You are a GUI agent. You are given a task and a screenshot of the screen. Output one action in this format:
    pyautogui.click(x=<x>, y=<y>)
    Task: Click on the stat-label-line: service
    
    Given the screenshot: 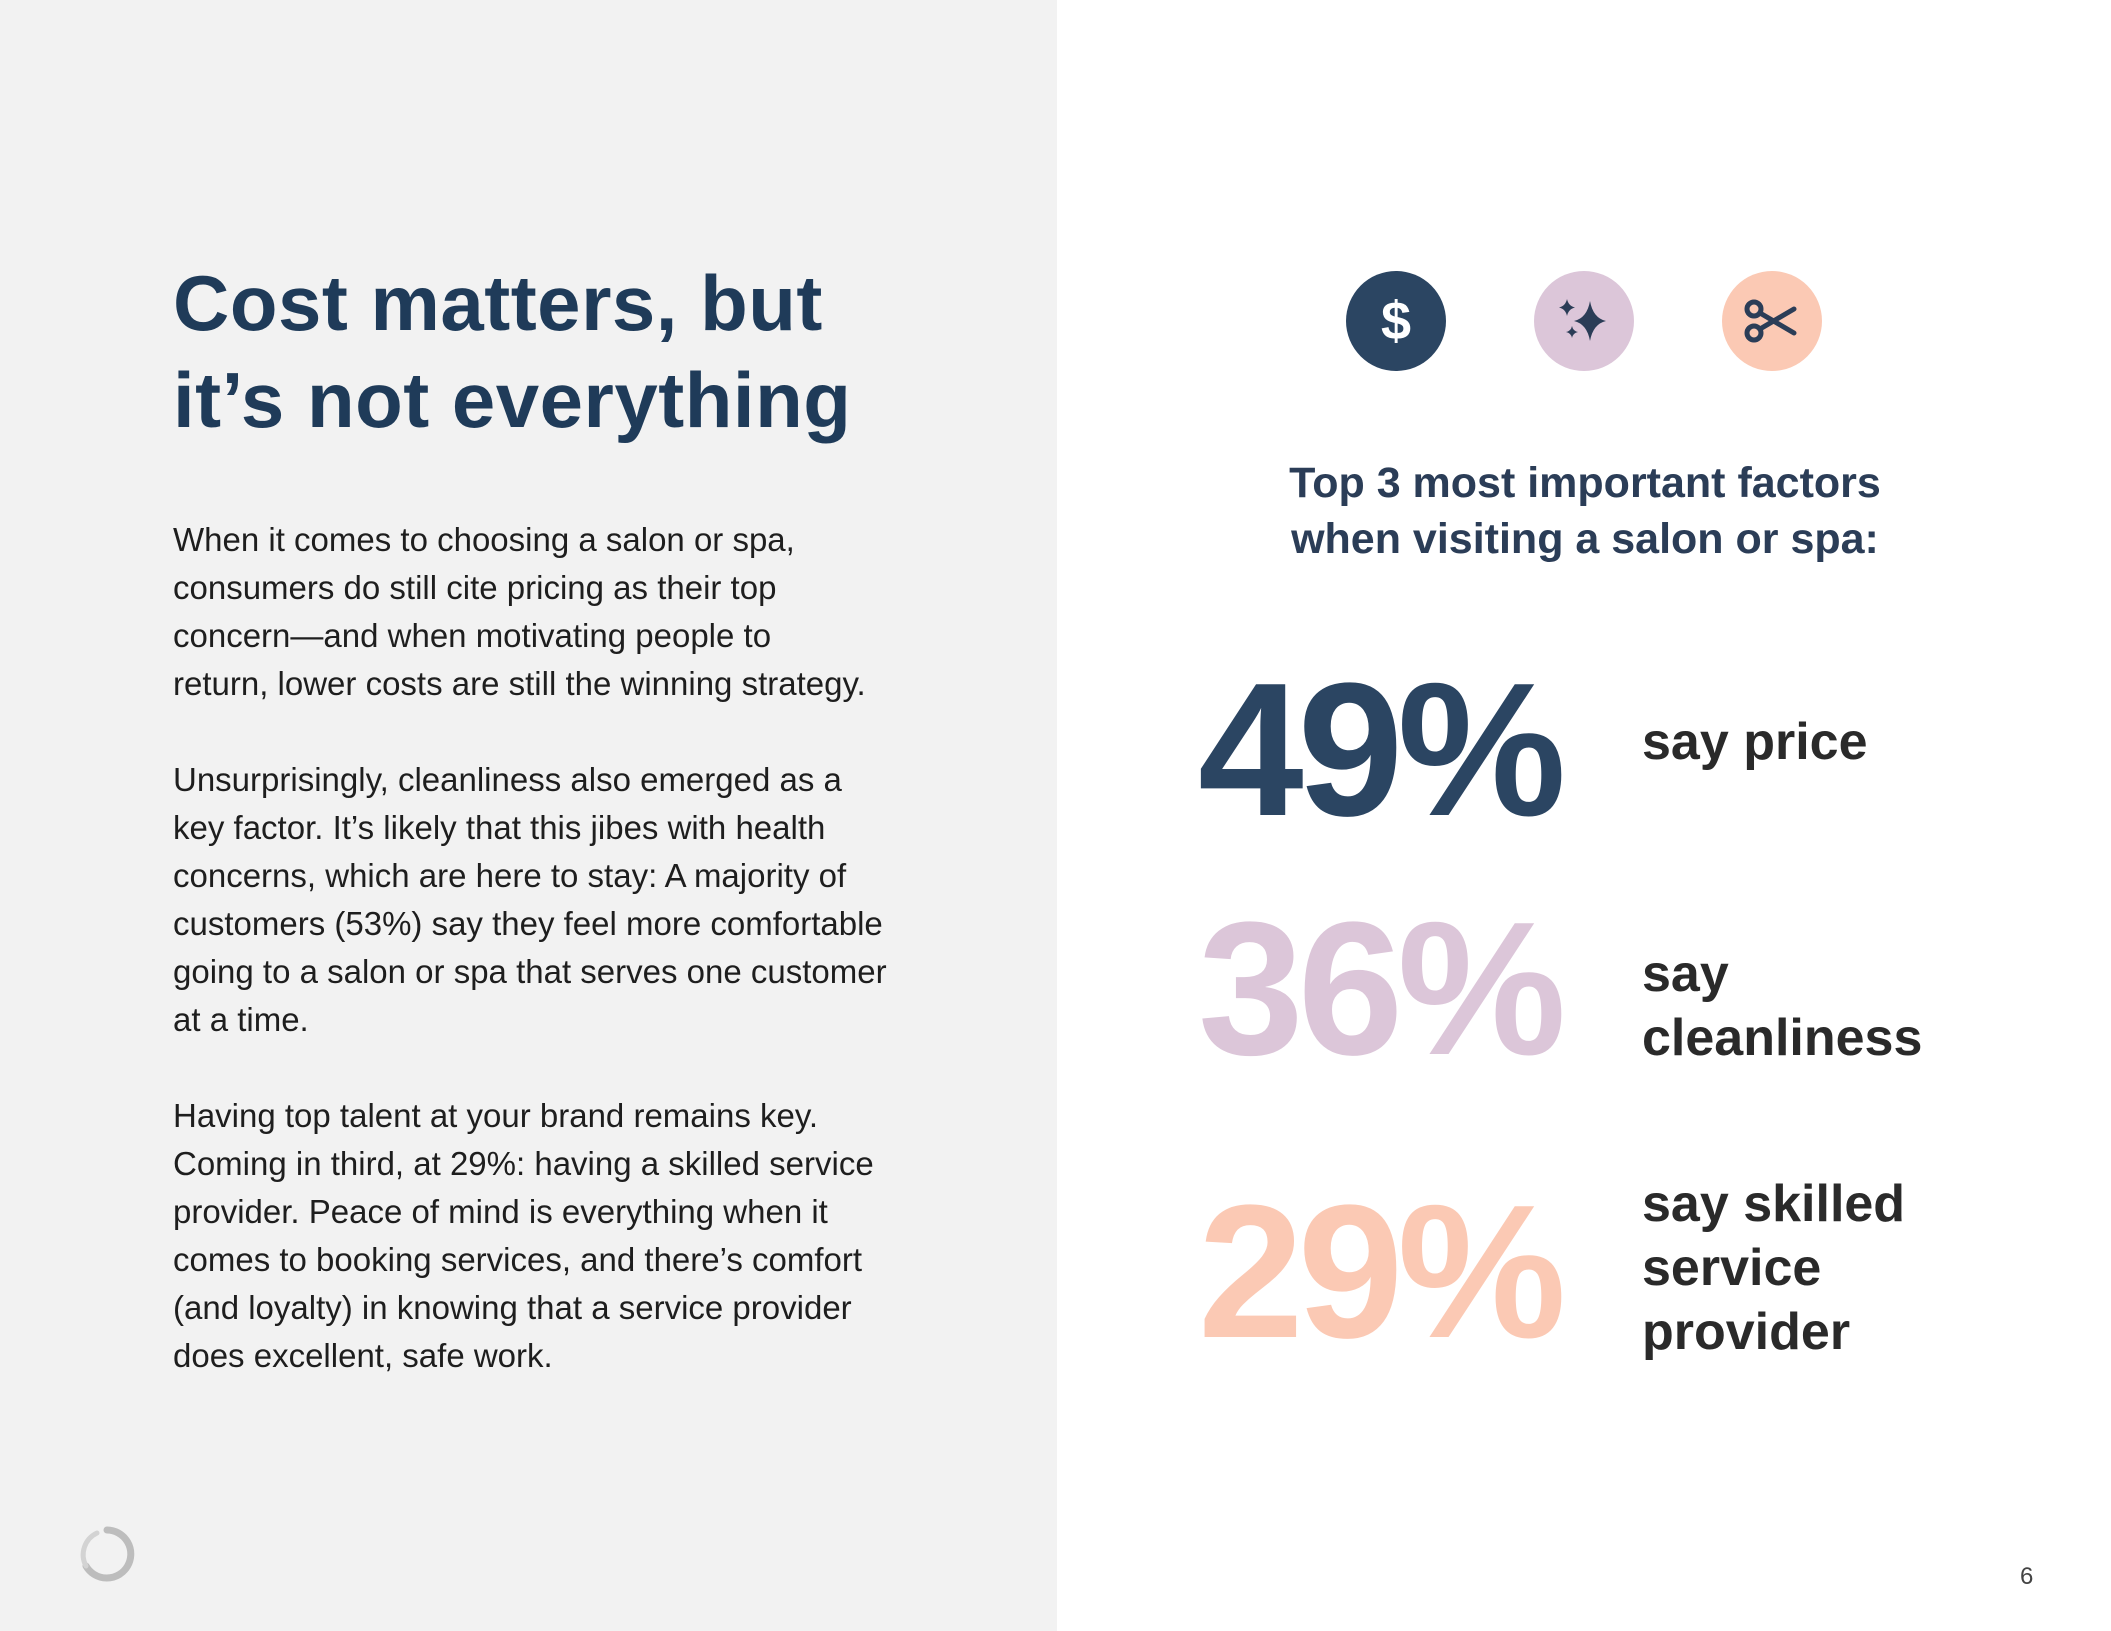 What is the action you would take?
    pyautogui.click(x=1732, y=1268)
    